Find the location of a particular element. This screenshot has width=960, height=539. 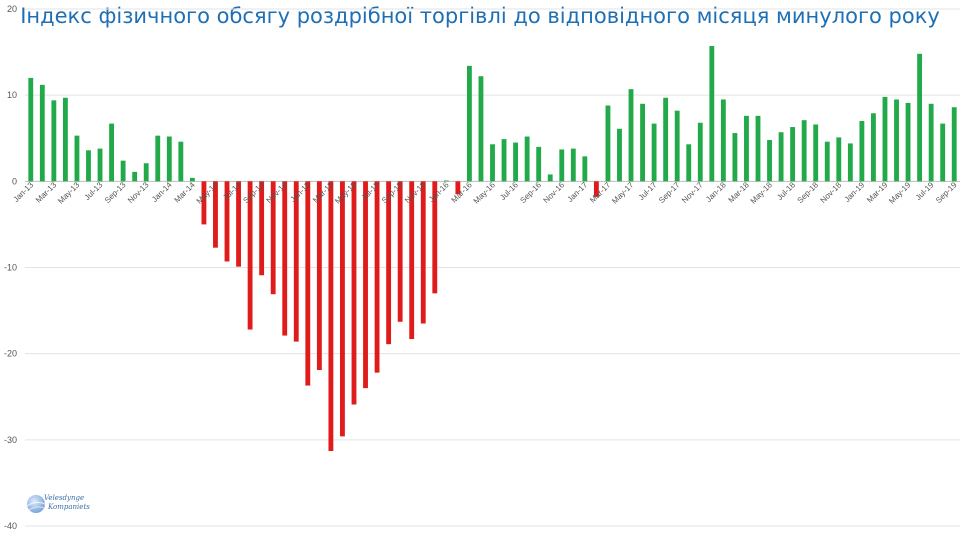

x-tick-label: Jan-19 is located at coordinates (855, 192).